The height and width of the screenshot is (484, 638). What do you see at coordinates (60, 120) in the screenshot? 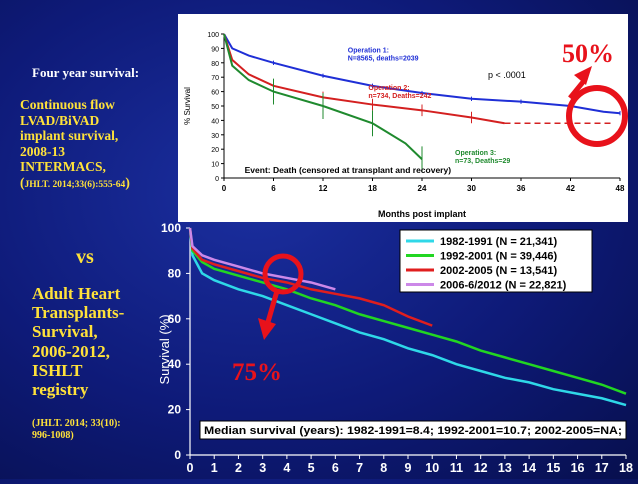
I see `cf-line: LVAD/BiVAD` at bounding box center [60, 120].